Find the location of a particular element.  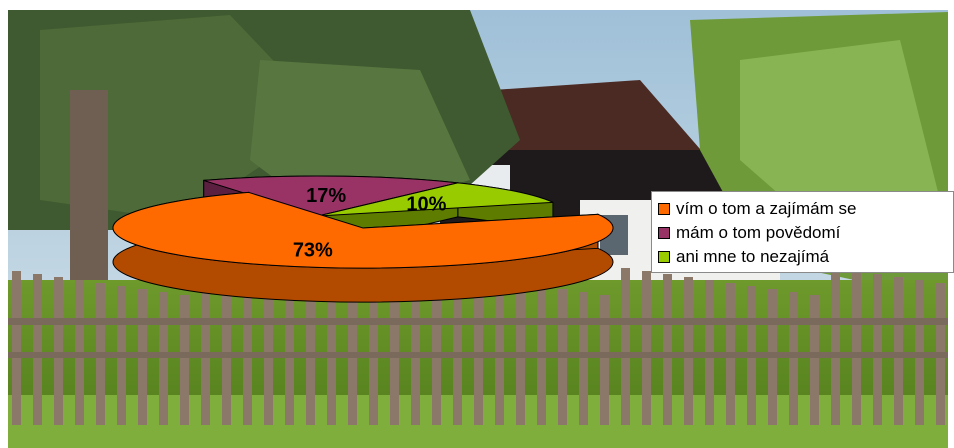

data-label-3: 10% is located at coordinates (426, 204).